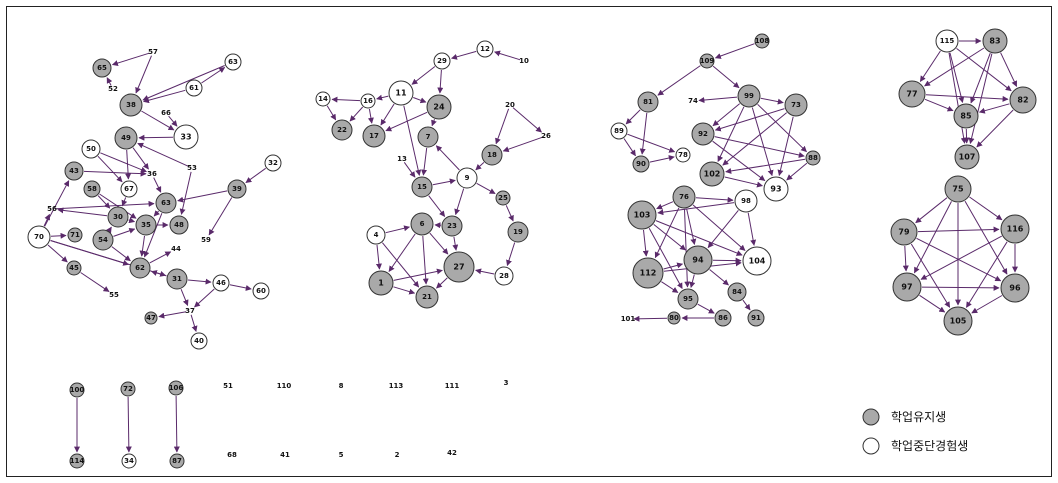 This screenshot has width=1058, height=483. What do you see at coordinates (190, 311) in the screenshot?
I see `node-37: 37` at bounding box center [190, 311].